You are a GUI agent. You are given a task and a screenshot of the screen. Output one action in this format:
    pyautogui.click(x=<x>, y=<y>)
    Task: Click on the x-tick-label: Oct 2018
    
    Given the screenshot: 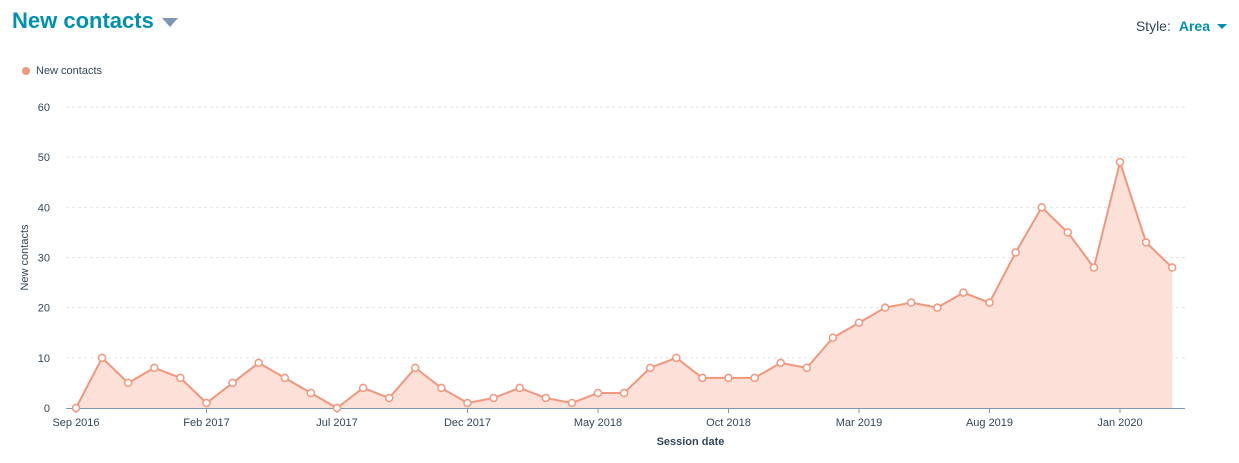 What is the action you would take?
    pyautogui.click(x=728, y=423)
    